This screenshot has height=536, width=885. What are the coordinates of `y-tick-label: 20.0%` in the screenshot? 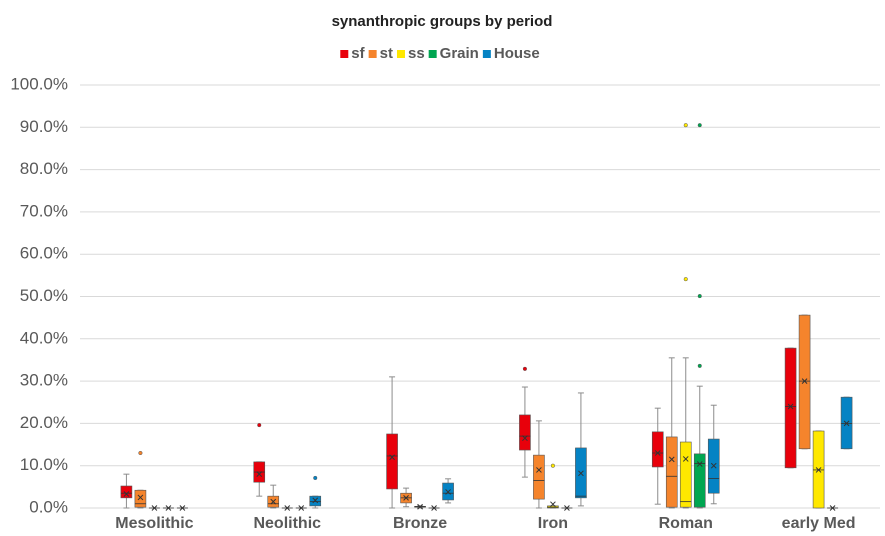 It's located at (44, 422).